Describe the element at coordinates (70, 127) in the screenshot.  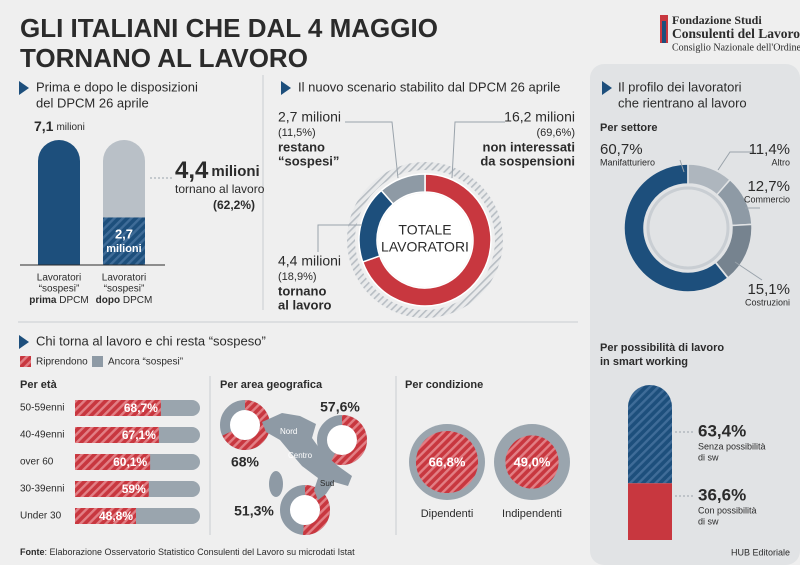
I see `unit: milioni` at that location.